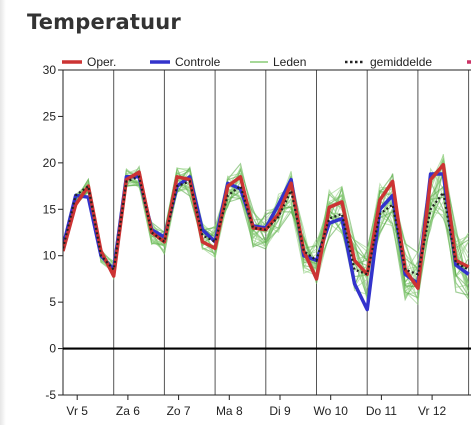 The image size is (471, 425). What do you see at coordinates (198, 62) in the screenshot?
I see `legend-label: Controle` at bounding box center [198, 62].